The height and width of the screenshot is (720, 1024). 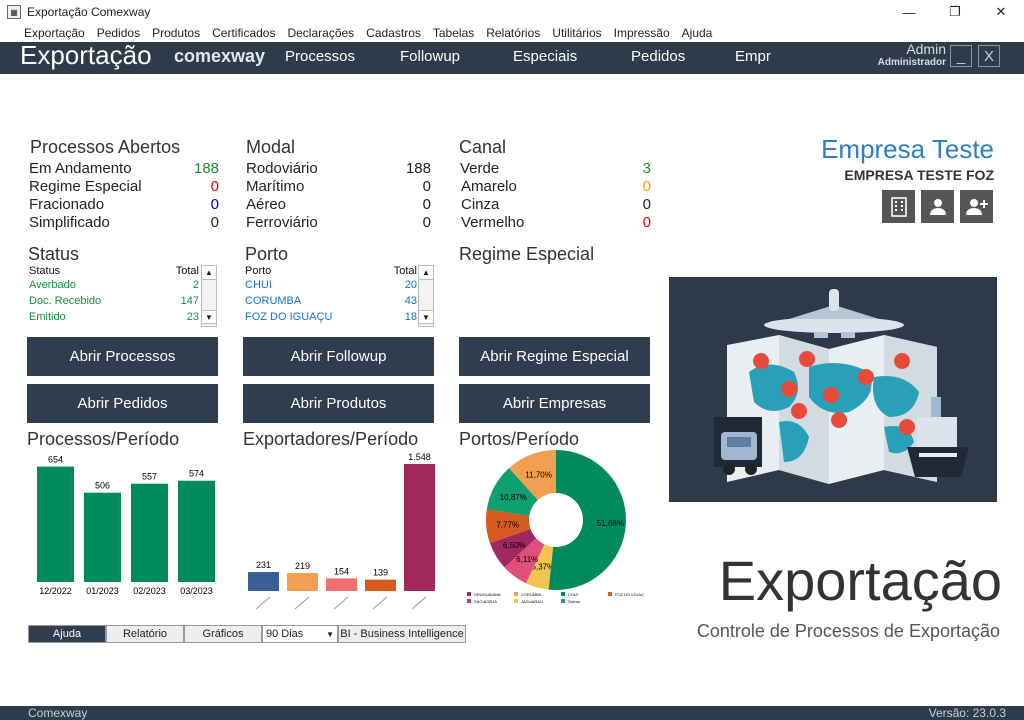 What do you see at coordinates (67, 634) in the screenshot?
I see `tab-ajuda: Ajuda` at bounding box center [67, 634].